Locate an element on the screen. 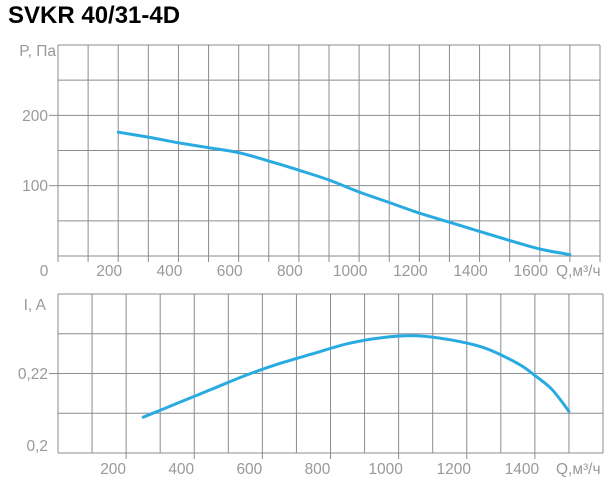 The width and height of the screenshot is (613, 484). current-curve is located at coordinates (356, 376).